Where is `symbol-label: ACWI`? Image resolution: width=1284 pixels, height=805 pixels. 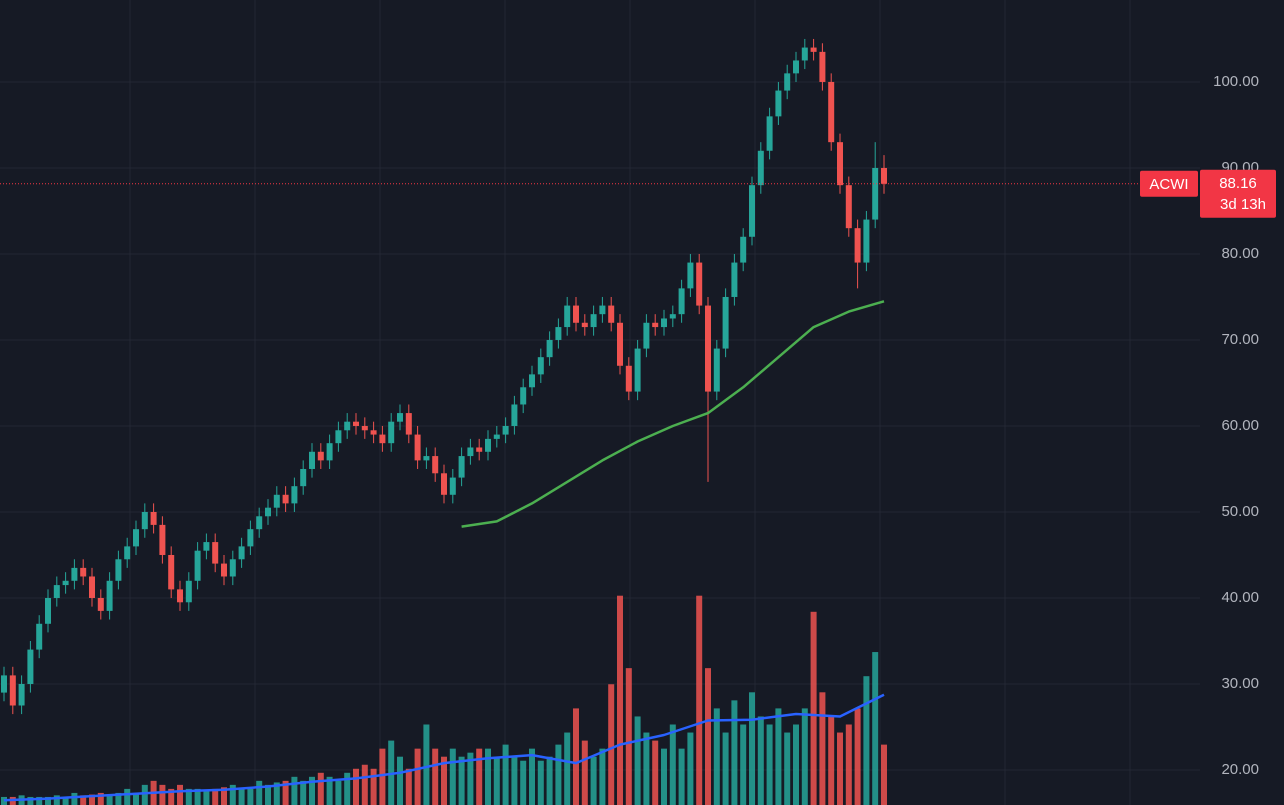
symbol-label: ACWI is located at coordinates (1168, 184).